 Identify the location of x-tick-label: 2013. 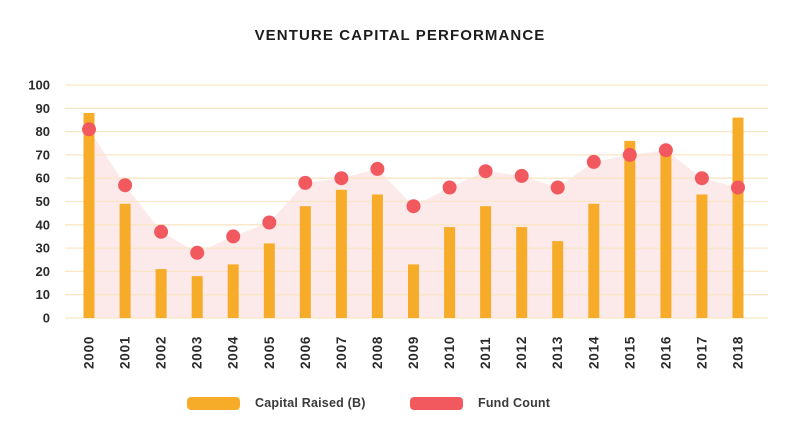
(557, 352).